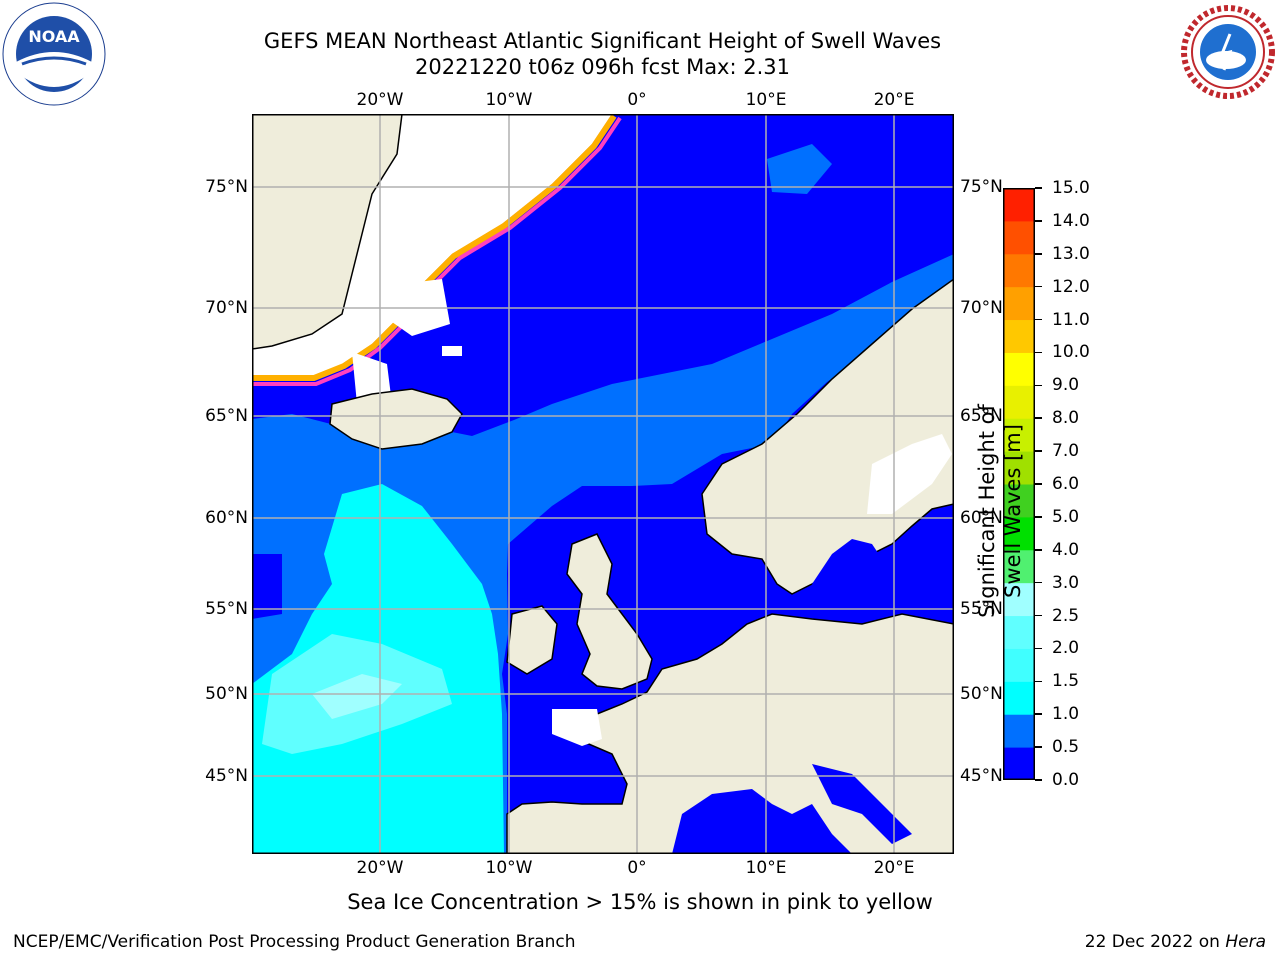 Image resolution: width=1280 pixels, height=960 pixels. What do you see at coordinates (1066, 484) in the screenshot?
I see `colorbar-tick-label: 6.0` at bounding box center [1066, 484].